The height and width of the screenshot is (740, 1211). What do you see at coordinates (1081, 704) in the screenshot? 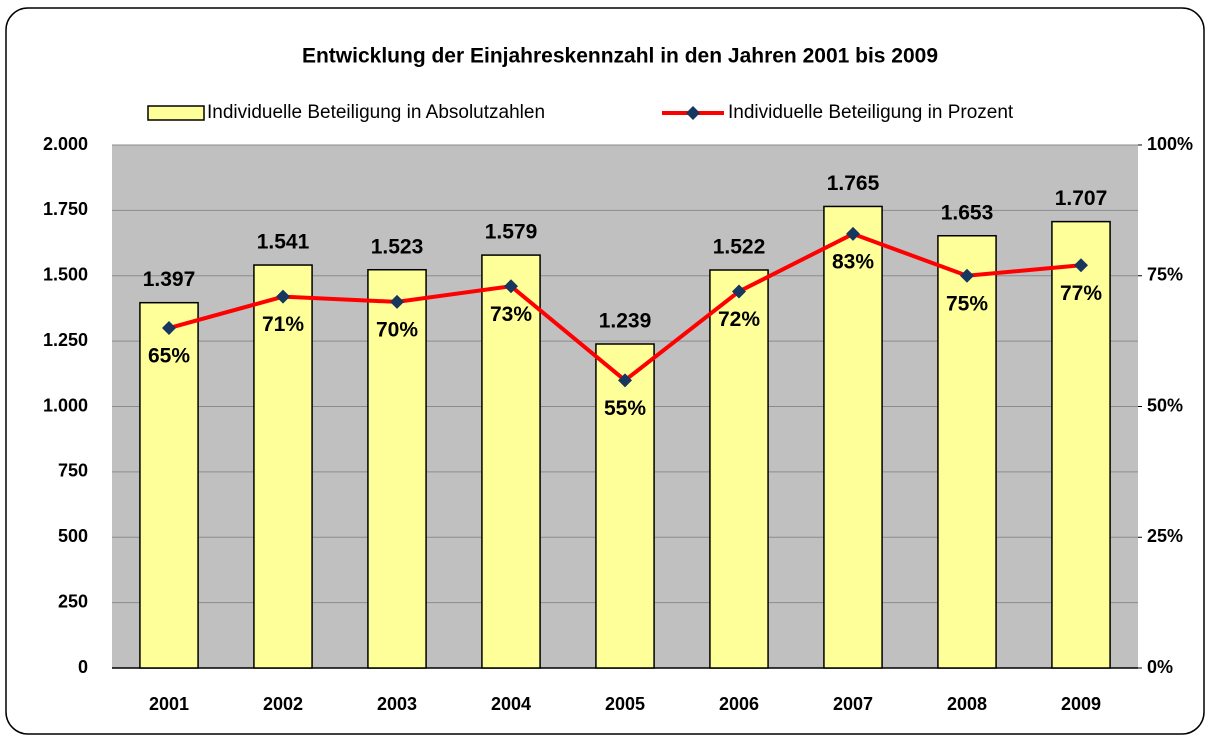
I see `x-tick-label: 2009` at bounding box center [1081, 704].